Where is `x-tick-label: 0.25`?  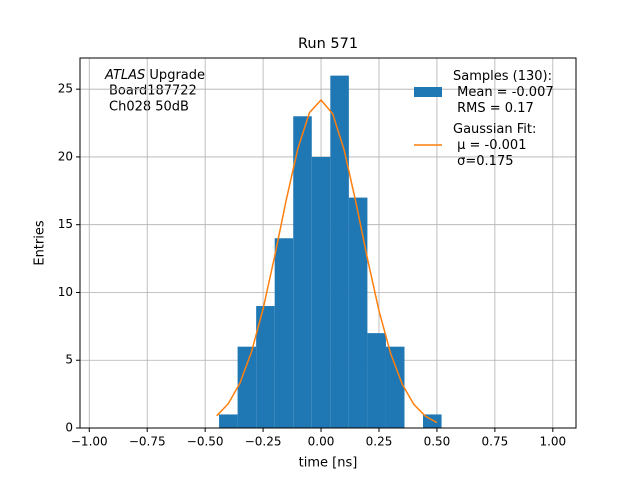 x-tick-label: 0.25 is located at coordinates (379, 442).